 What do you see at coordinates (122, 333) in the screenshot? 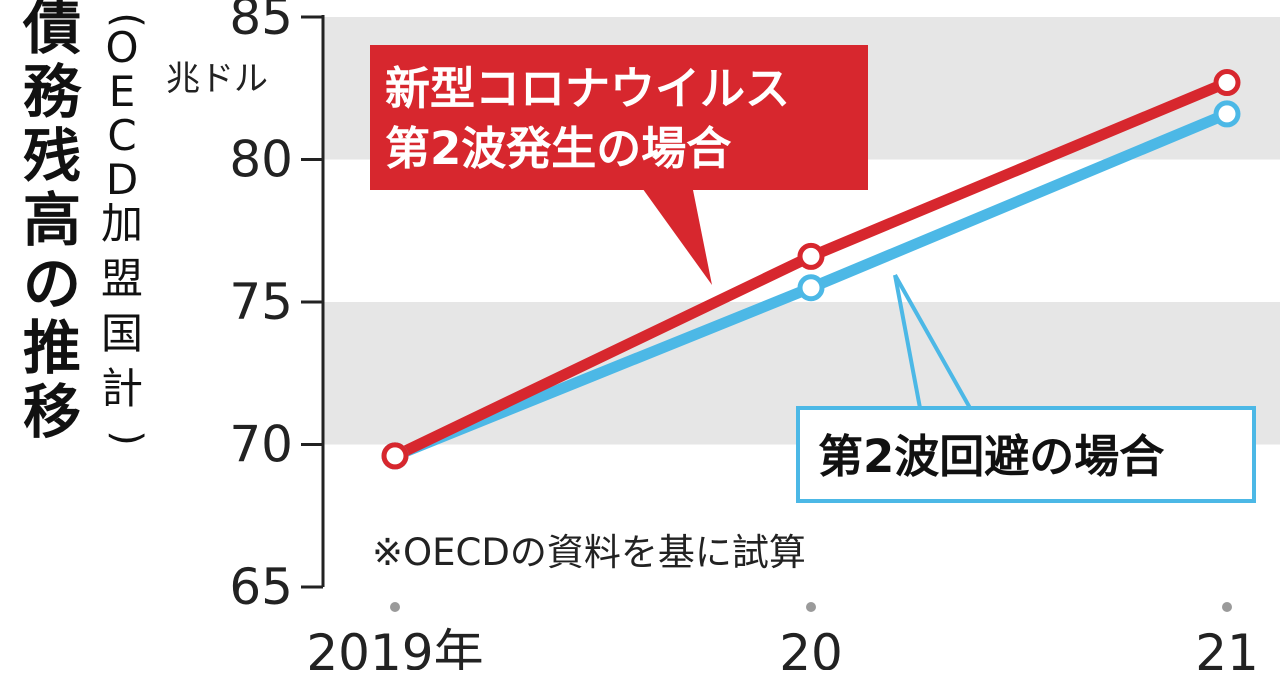
I see `chart-subtitle-char: 国` at bounding box center [122, 333].